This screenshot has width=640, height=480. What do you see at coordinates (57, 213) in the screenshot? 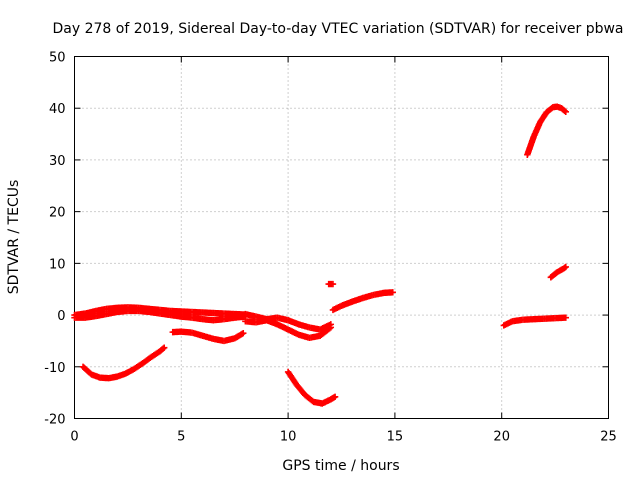
I see `y-tick-label: 20` at bounding box center [57, 213].